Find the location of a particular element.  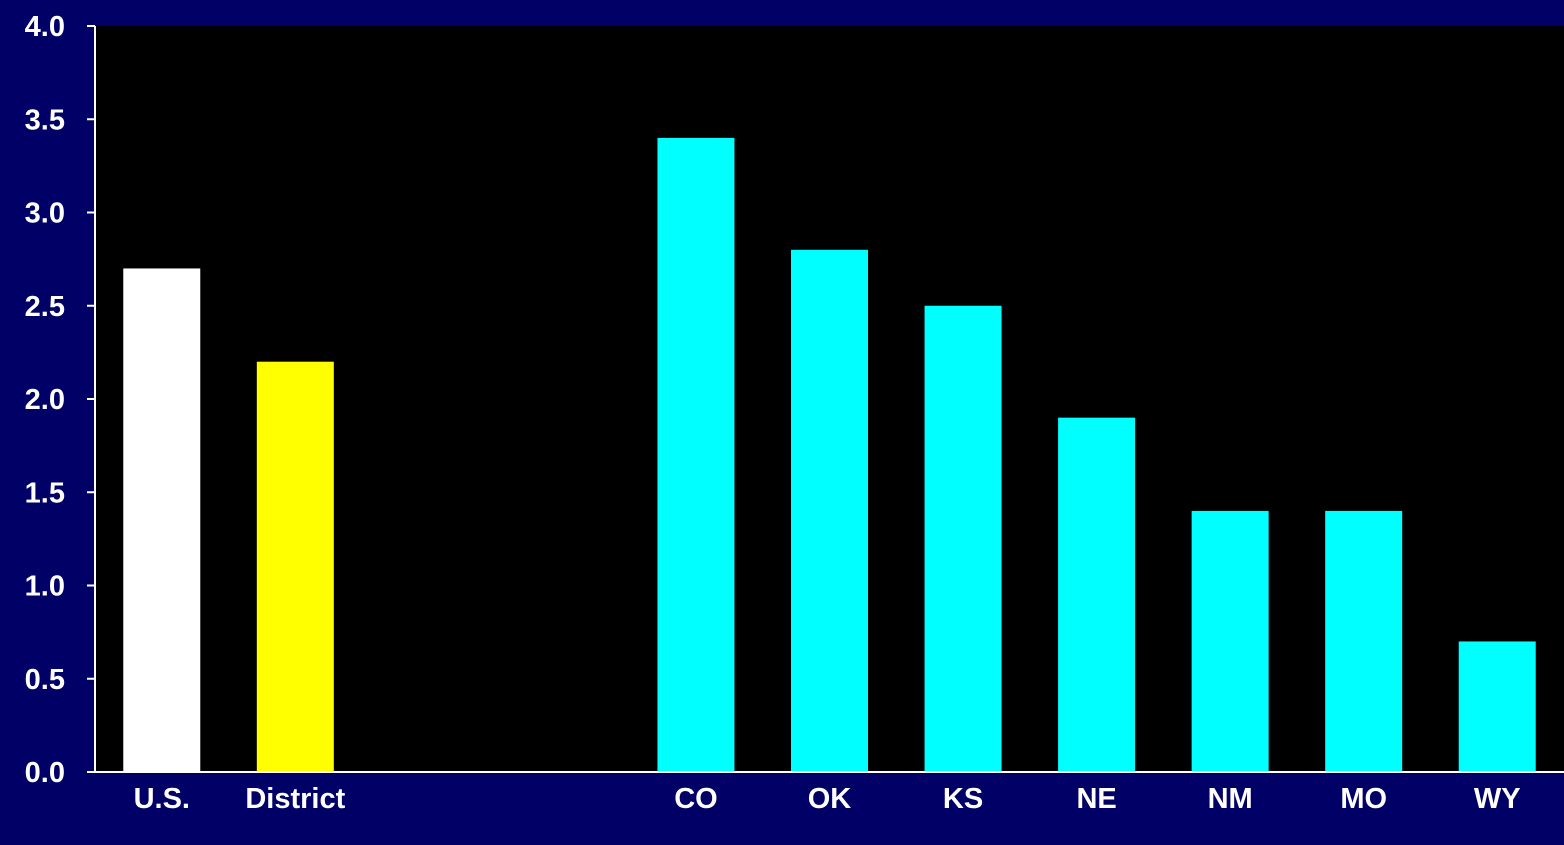

bar-co is located at coordinates (696, 454).